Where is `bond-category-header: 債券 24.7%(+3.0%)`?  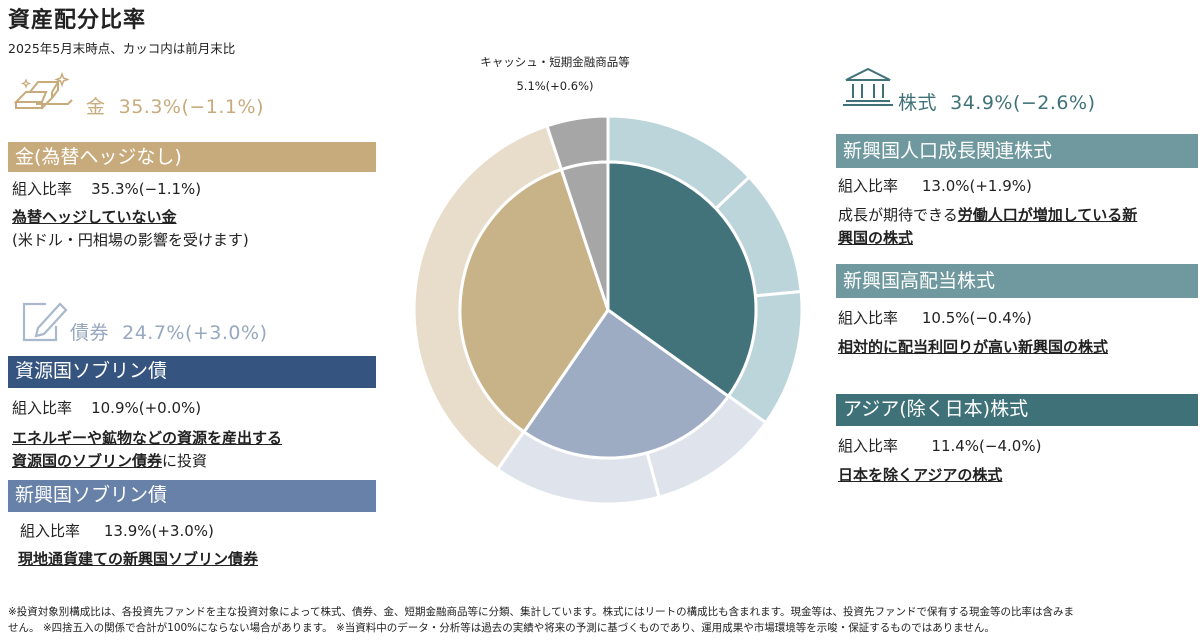 bond-category-header: 債券 24.7%(+3.0%) is located at coordinates (168, 331).